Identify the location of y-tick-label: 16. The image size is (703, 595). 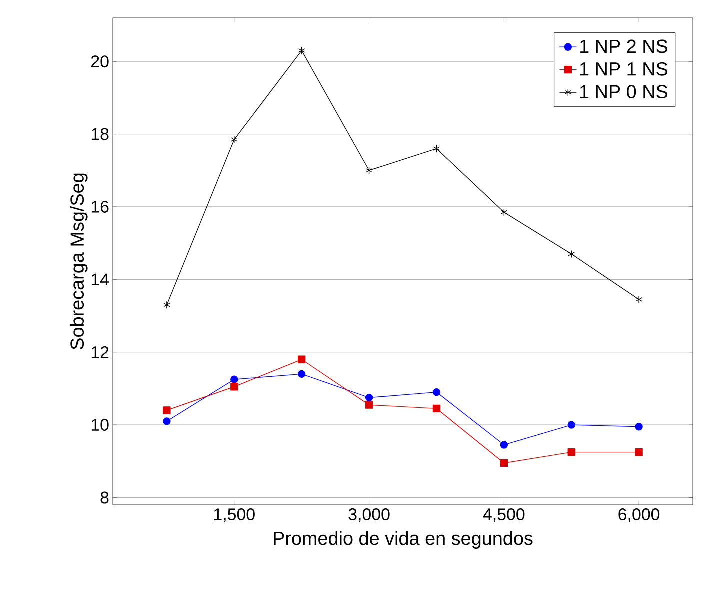
(100, 206).